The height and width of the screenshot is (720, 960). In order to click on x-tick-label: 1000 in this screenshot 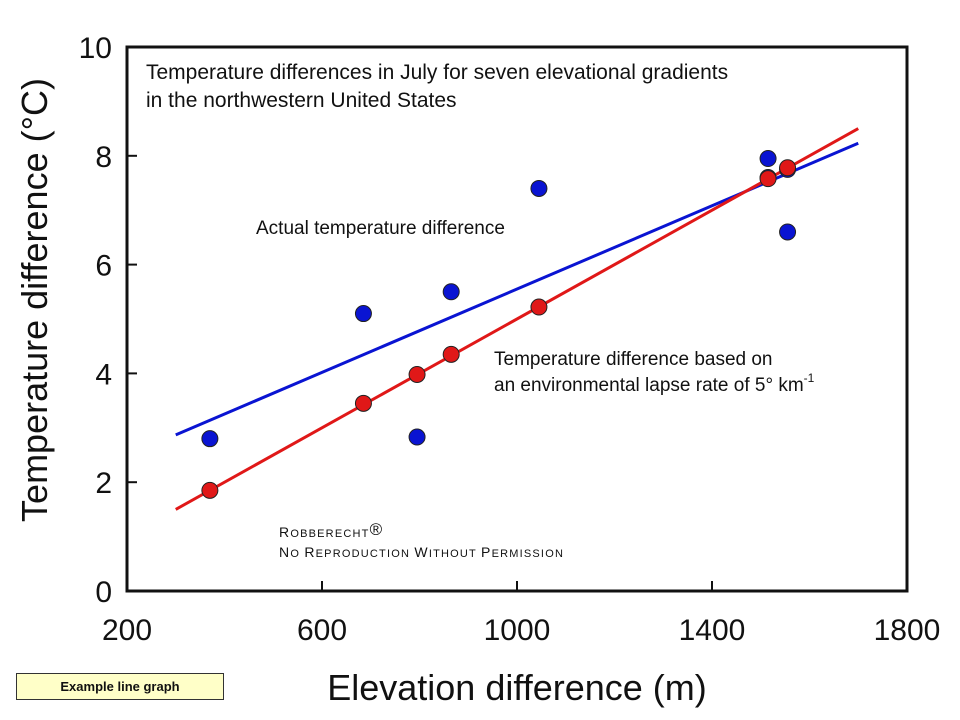, I will do `click(517, 630)`.